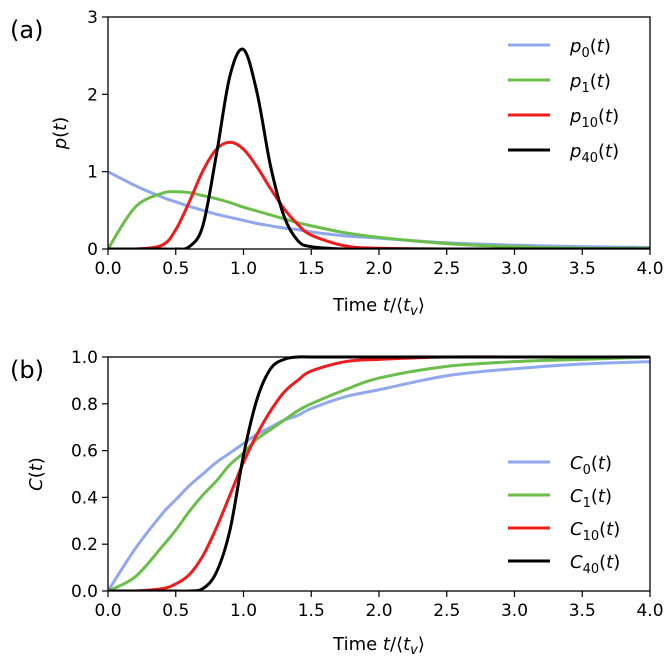  I want to click on legend-entry: p0(t), so click(590, 48).